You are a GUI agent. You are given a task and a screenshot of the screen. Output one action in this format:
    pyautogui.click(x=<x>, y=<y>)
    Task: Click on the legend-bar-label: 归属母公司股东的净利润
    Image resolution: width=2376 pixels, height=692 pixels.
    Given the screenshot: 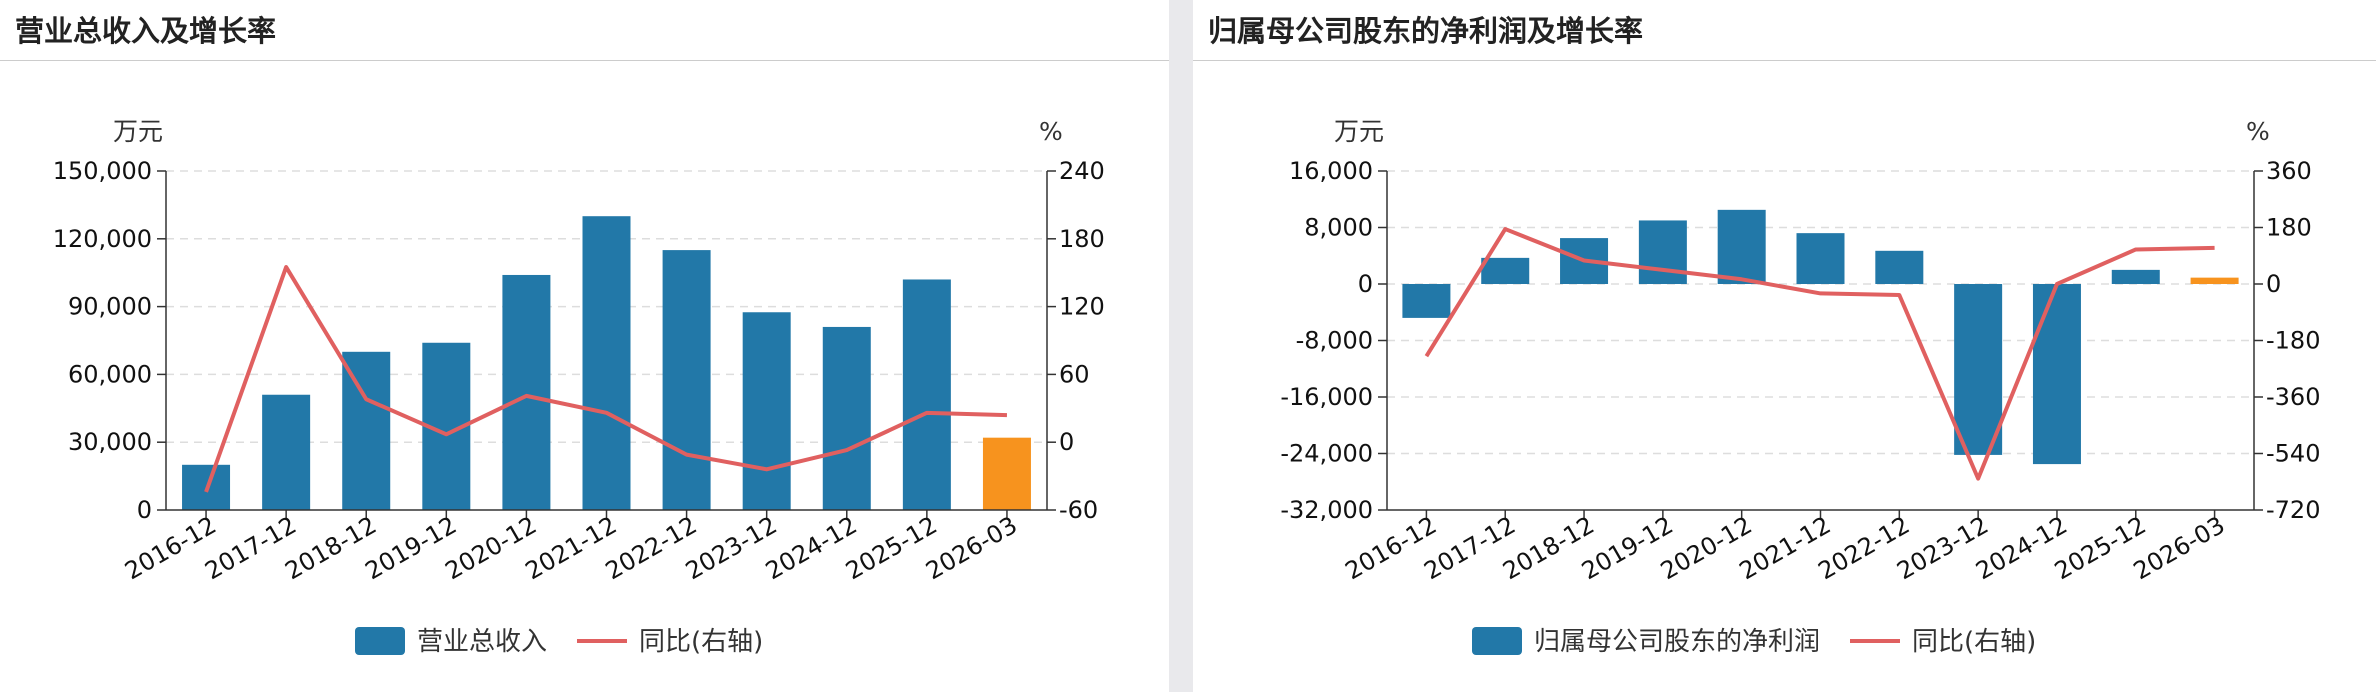 What is the action you would take?
    pyautogui.click(x=1677, y=642)
    